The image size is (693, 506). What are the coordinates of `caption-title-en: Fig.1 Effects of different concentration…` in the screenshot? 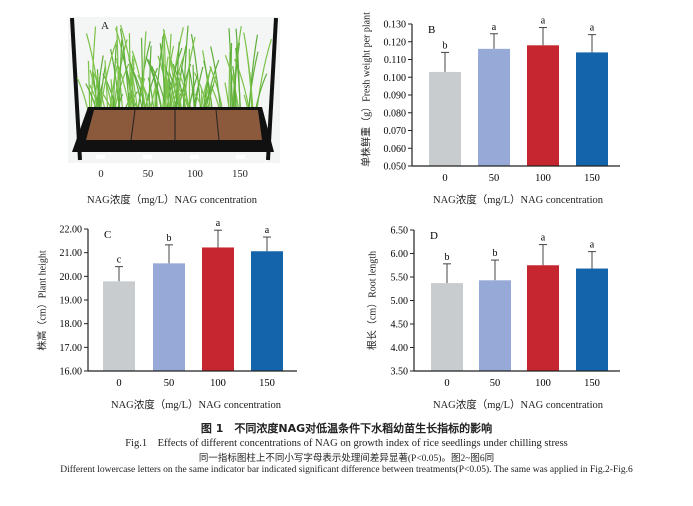 It's located at (346, 443).